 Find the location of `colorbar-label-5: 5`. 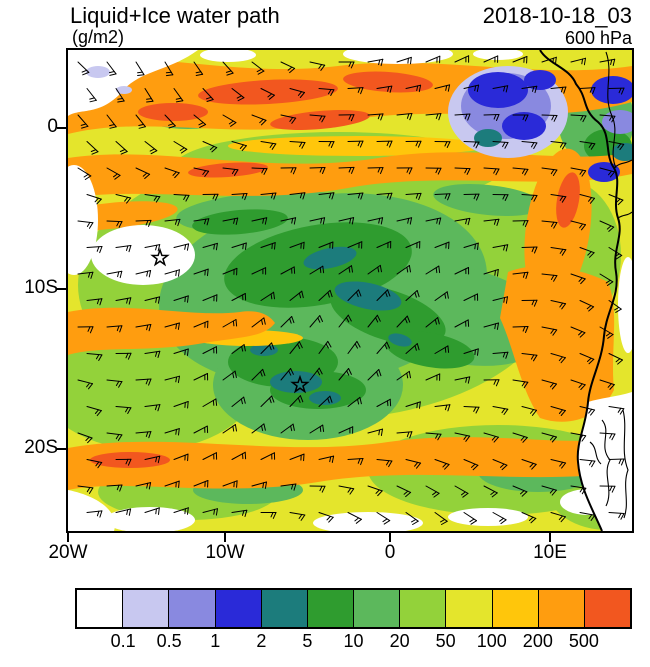

colorbar-label-5: 5 is located at coordinates (307, 641).